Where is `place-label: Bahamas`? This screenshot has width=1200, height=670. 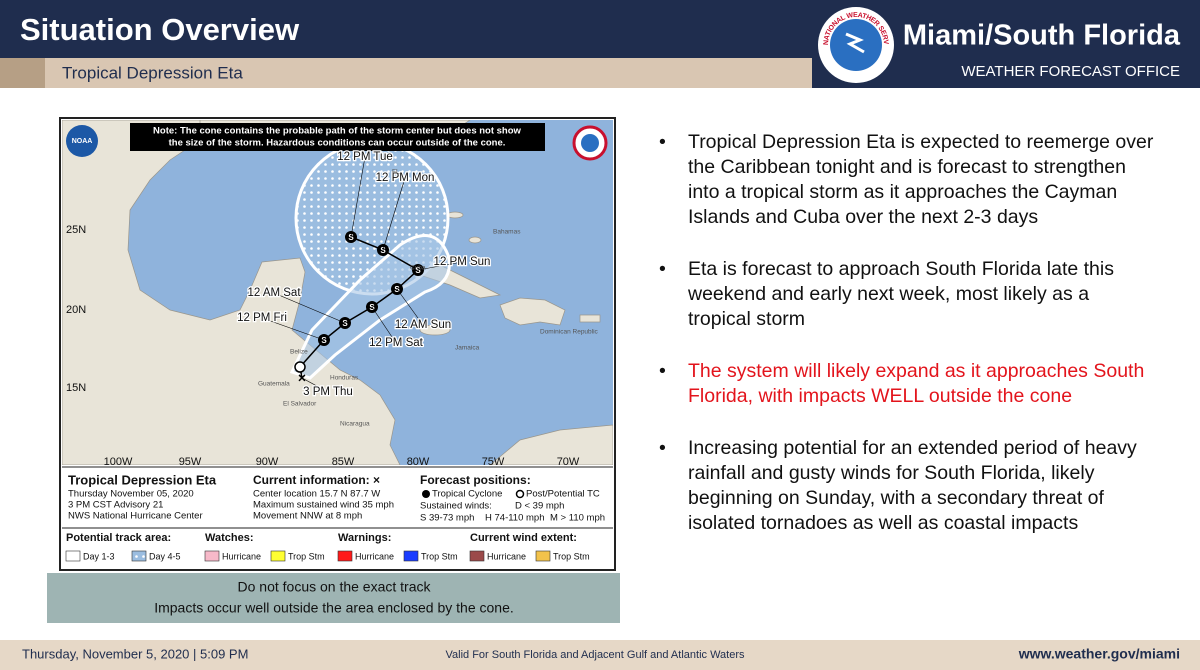 place-label: Bahamas is located at coordinates (507, 232).